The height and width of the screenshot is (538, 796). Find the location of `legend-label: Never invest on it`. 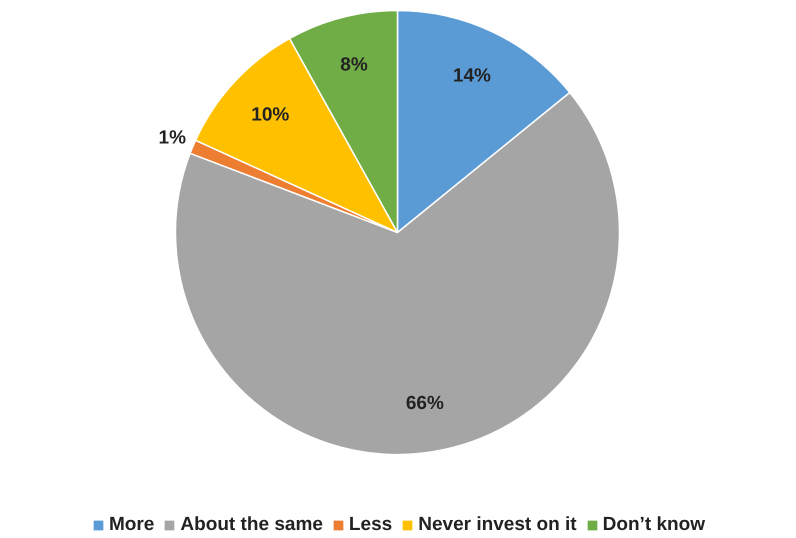

legend-label: Never invest on it is located at coordinates (497, 525).